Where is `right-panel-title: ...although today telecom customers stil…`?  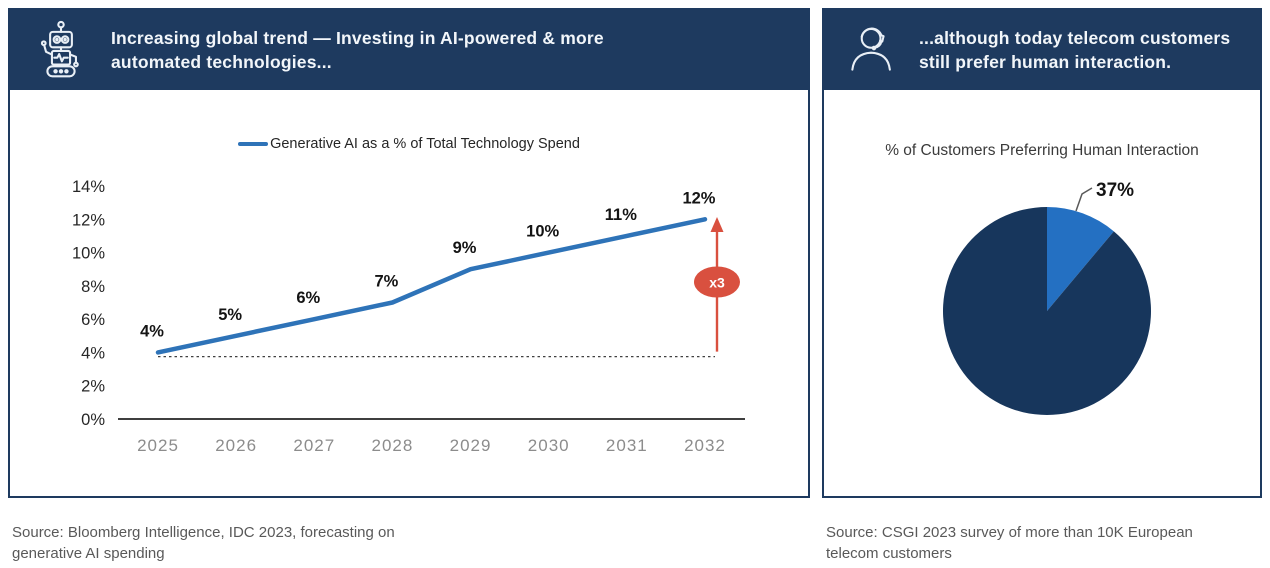
right-panel-title: ...although today telecom customers stil… is located at coordinates (1075, 50).